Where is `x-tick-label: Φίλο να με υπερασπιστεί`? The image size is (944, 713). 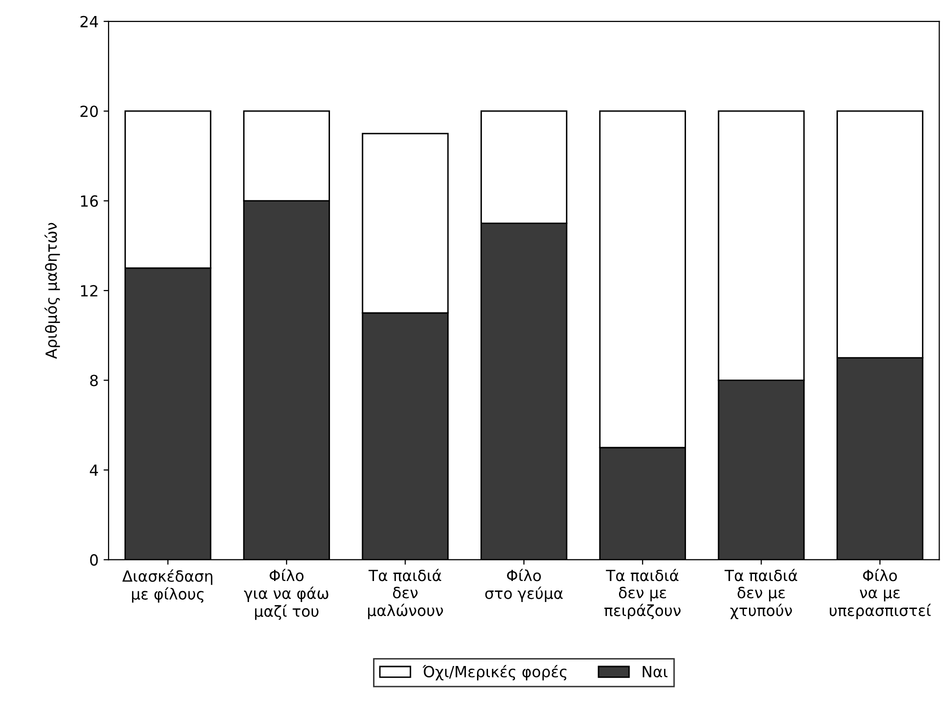 x-tick-label: Φίλο να με υπερασπιστεί is located at coordinates (880, 594).